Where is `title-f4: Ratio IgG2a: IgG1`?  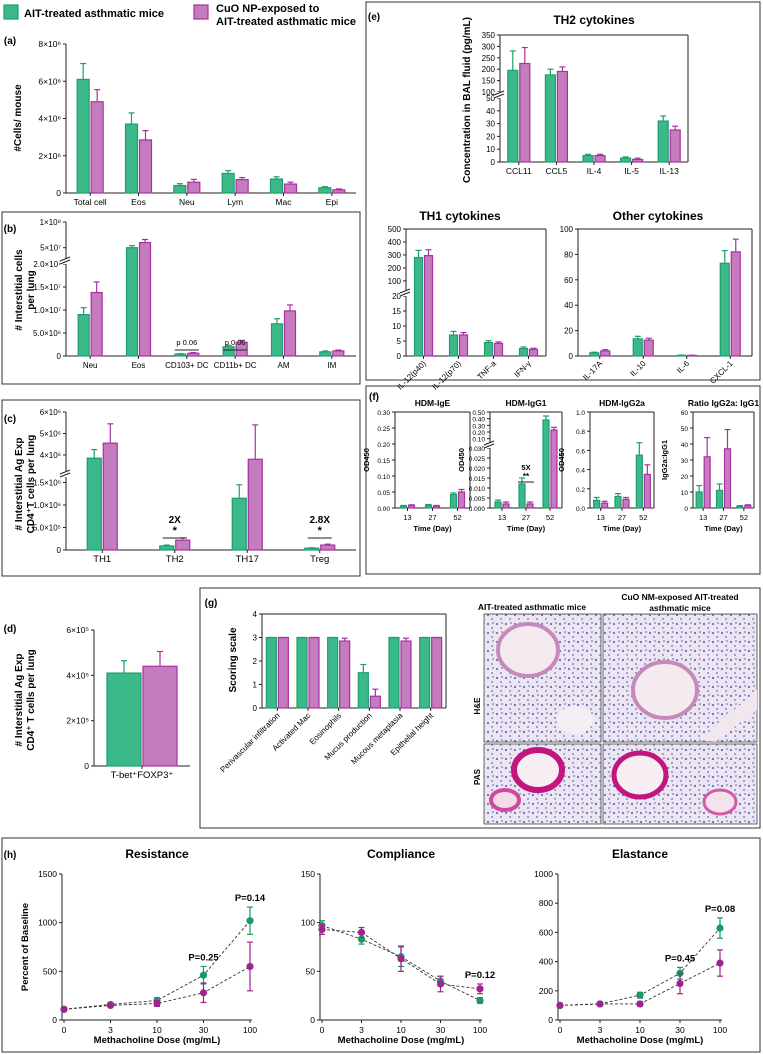
title-f4: Ratio IgG2a: IgG1 is located at coordinates (724, 403).